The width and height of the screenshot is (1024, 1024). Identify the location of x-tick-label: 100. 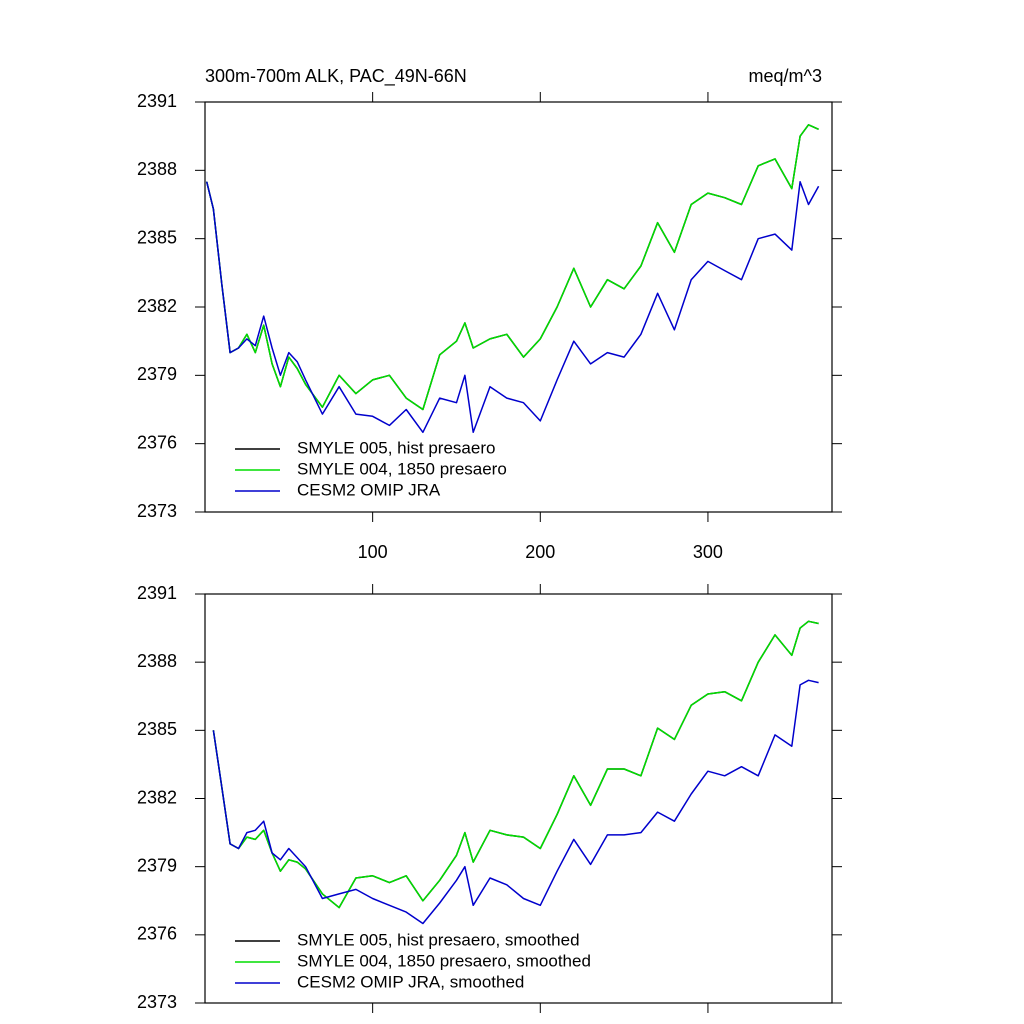
(373, 552).